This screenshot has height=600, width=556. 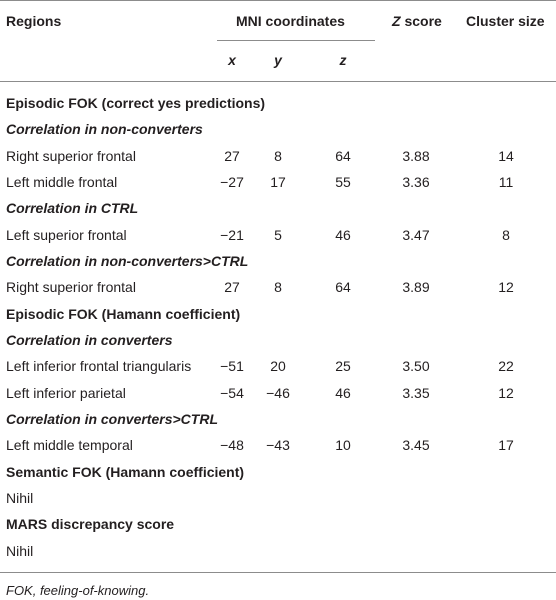 What do you see at coordinates (99, 366) in the screenshot?
I see `region-name: Left inferior frontal triangularis` at bounding box center [99, 366].